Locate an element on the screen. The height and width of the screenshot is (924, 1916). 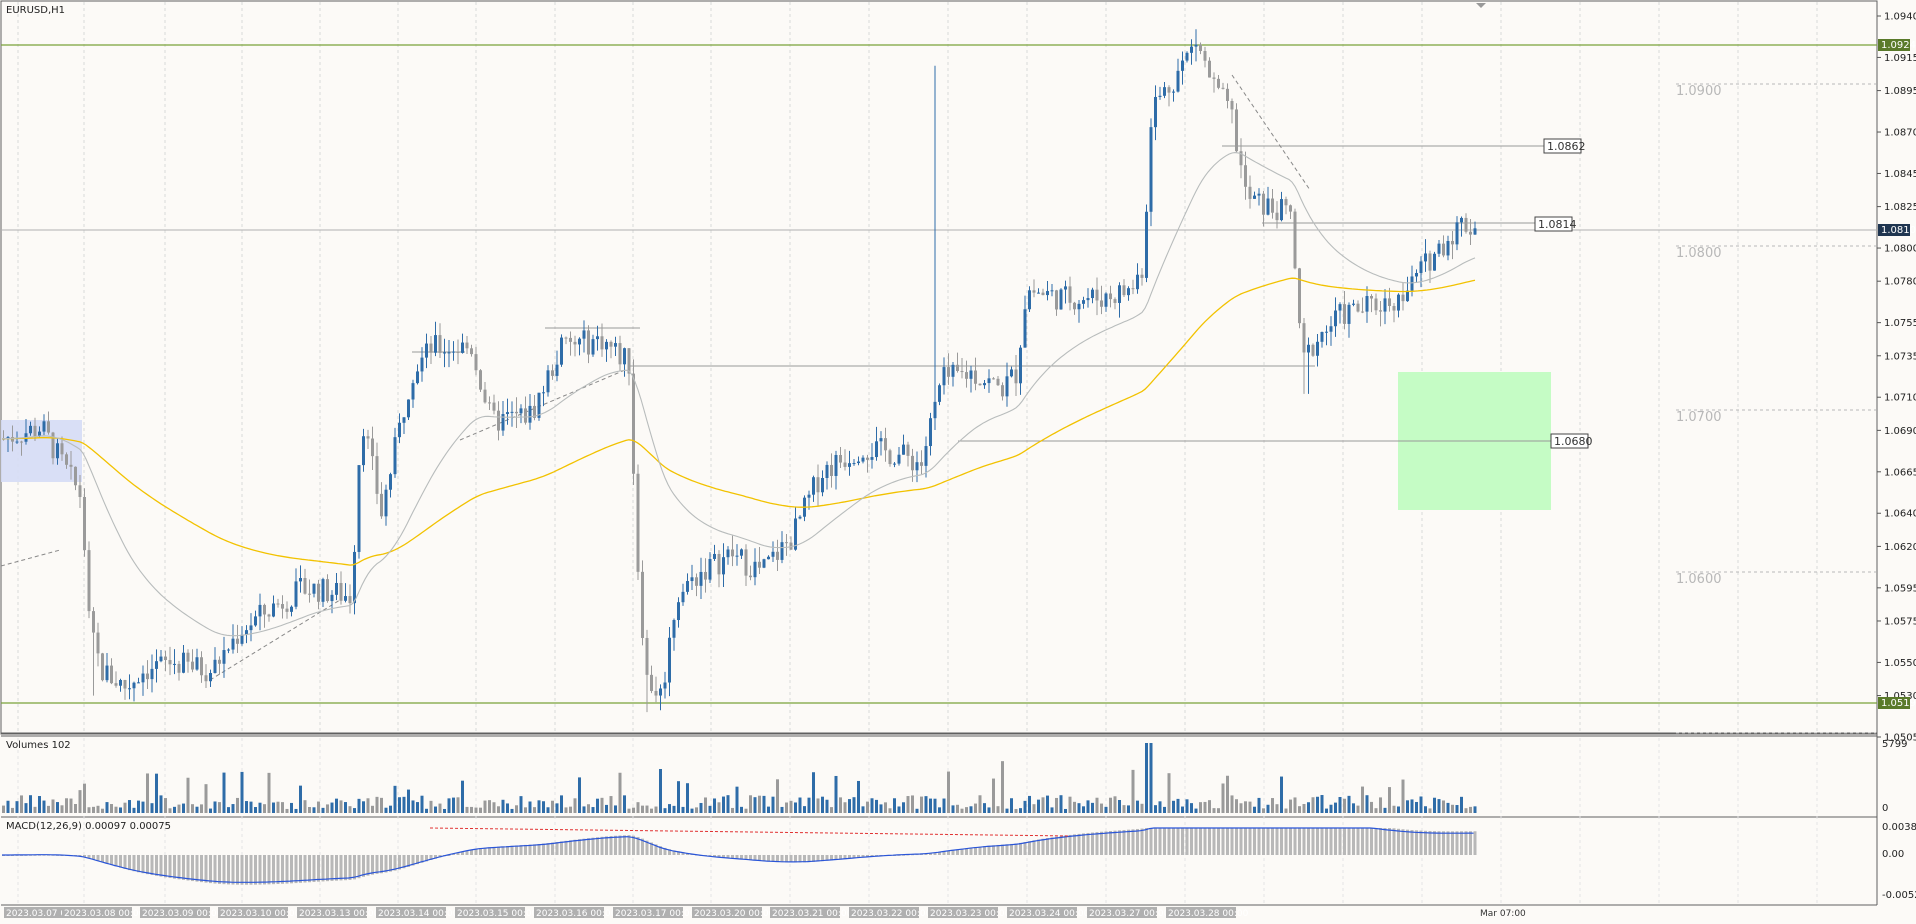
time-label: 2023.03.24 00:00 is located at coordinates (1049, 914).